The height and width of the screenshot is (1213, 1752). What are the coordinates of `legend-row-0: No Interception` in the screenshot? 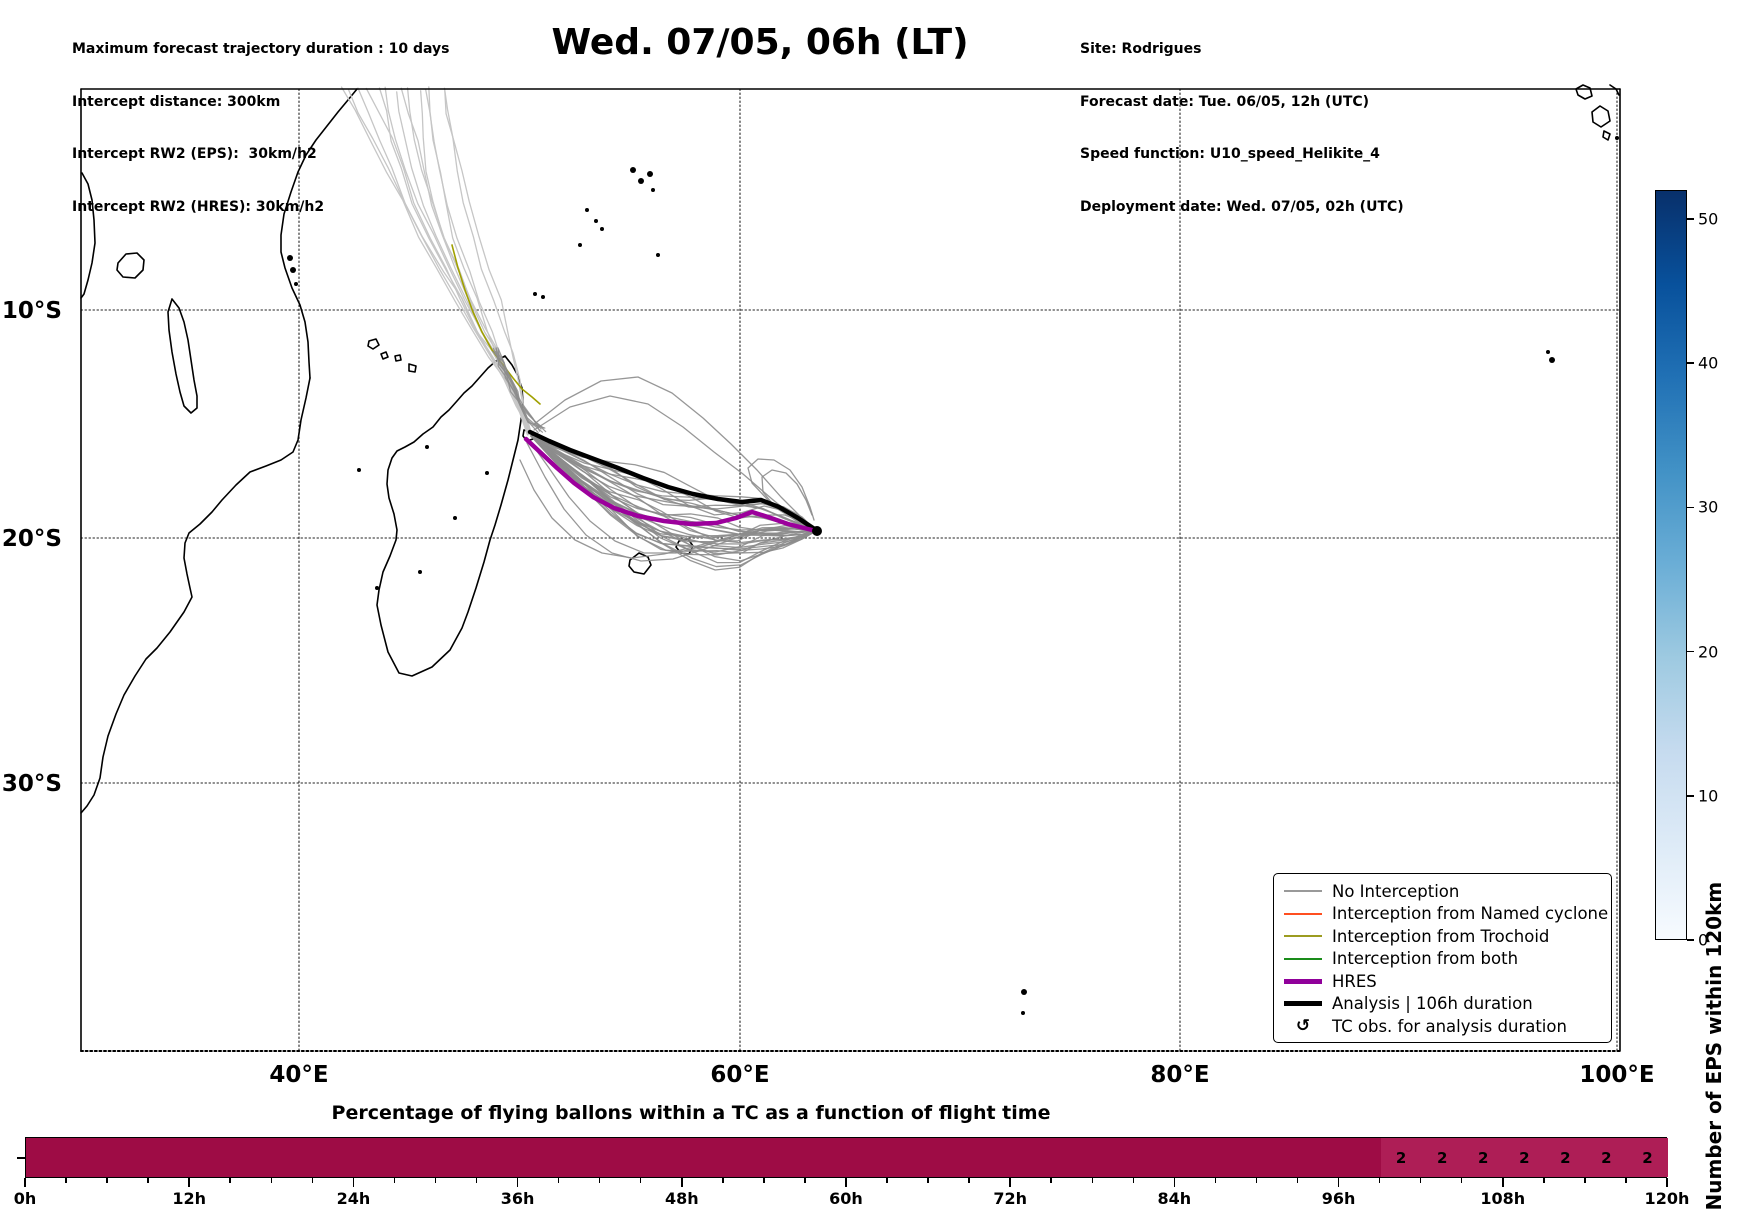 It's located at (1447, 891).